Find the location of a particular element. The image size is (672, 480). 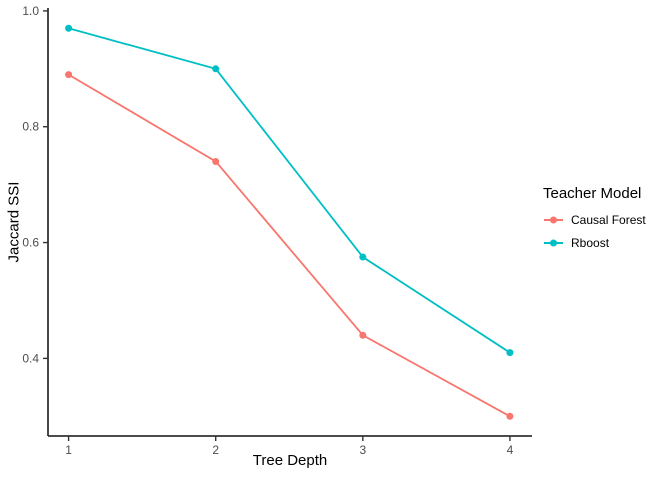

legend-item-causal-forest: Causal Forest is located at coordinates (607, 220).